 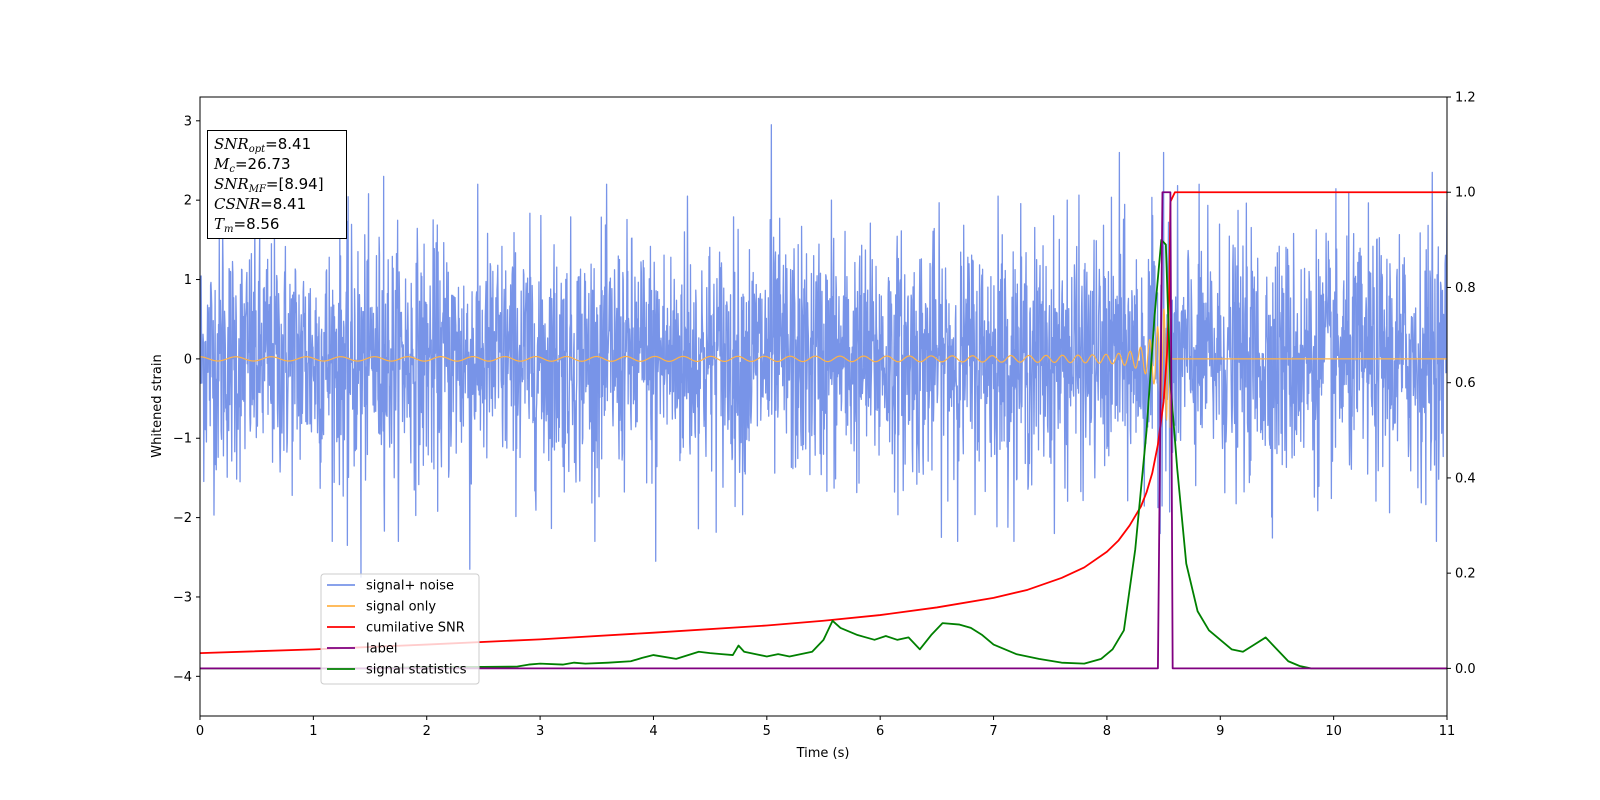 I want to click on x-tick-label: 0, so click(x=200, y=731).